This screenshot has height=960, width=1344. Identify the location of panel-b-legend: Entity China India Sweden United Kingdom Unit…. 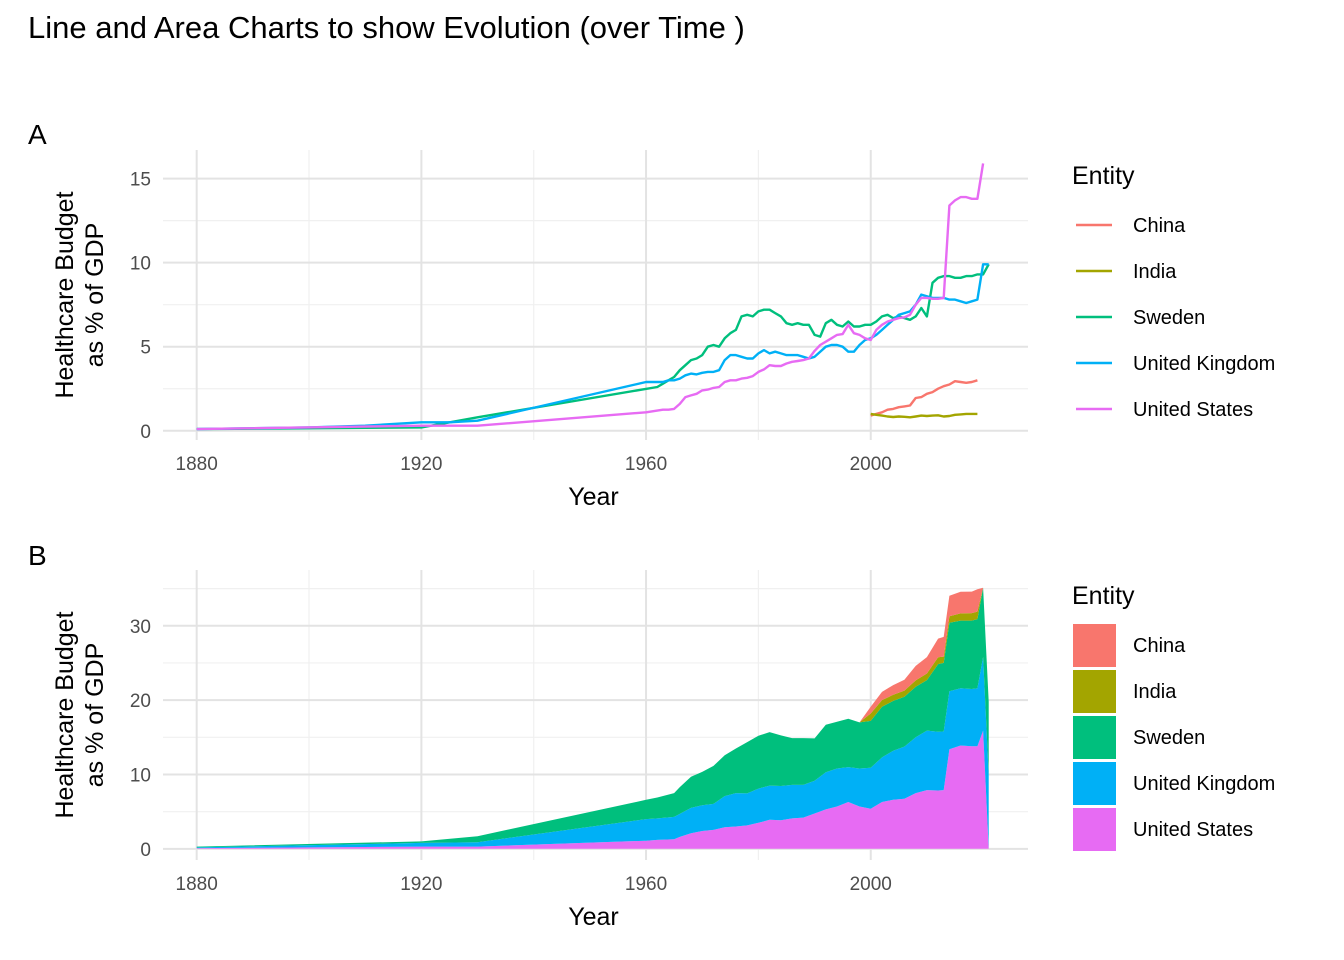
(1173, 716).